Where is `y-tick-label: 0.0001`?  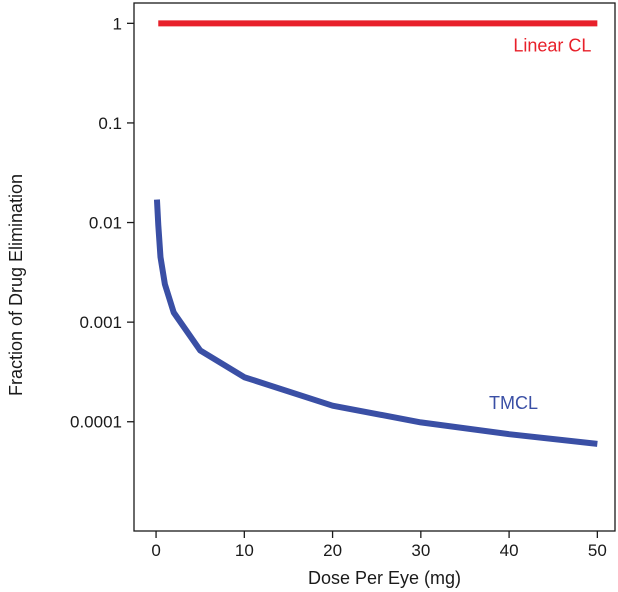 y-tick-label: 0.0001 is located at coordinates (96, 422).